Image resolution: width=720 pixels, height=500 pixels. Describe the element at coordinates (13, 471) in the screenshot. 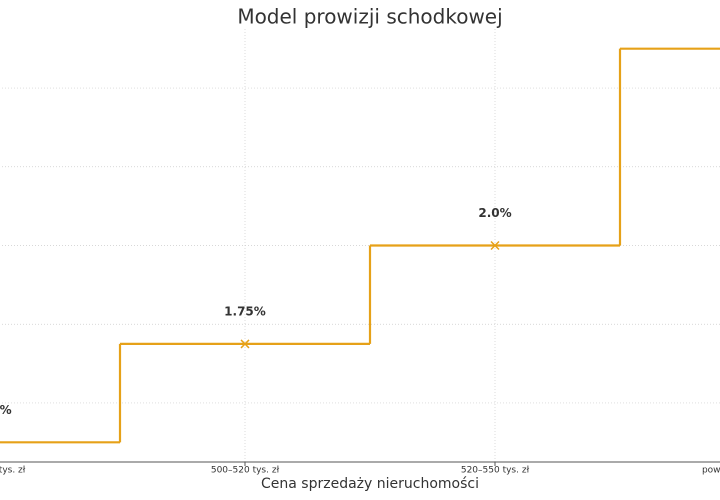

I see `x-tick-label: do 500 tys. zł` at that location.